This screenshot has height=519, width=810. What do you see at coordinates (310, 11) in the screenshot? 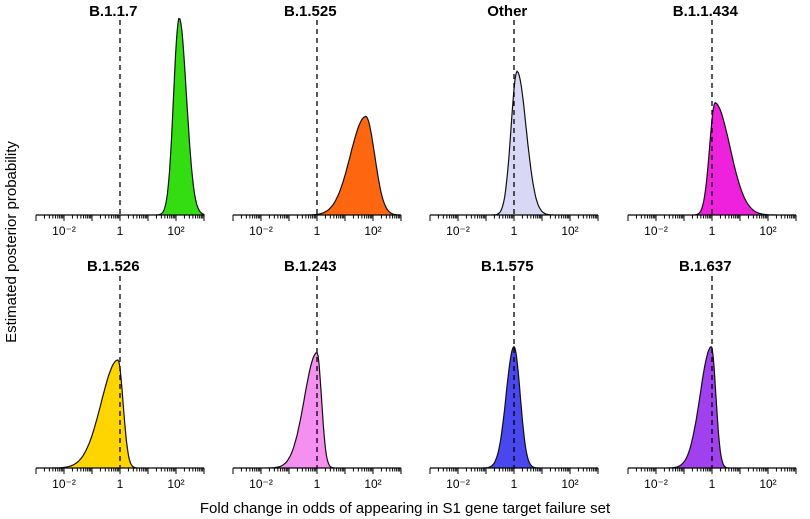
I see `panel-title: B.1.525` at bounding box center [310, 11].